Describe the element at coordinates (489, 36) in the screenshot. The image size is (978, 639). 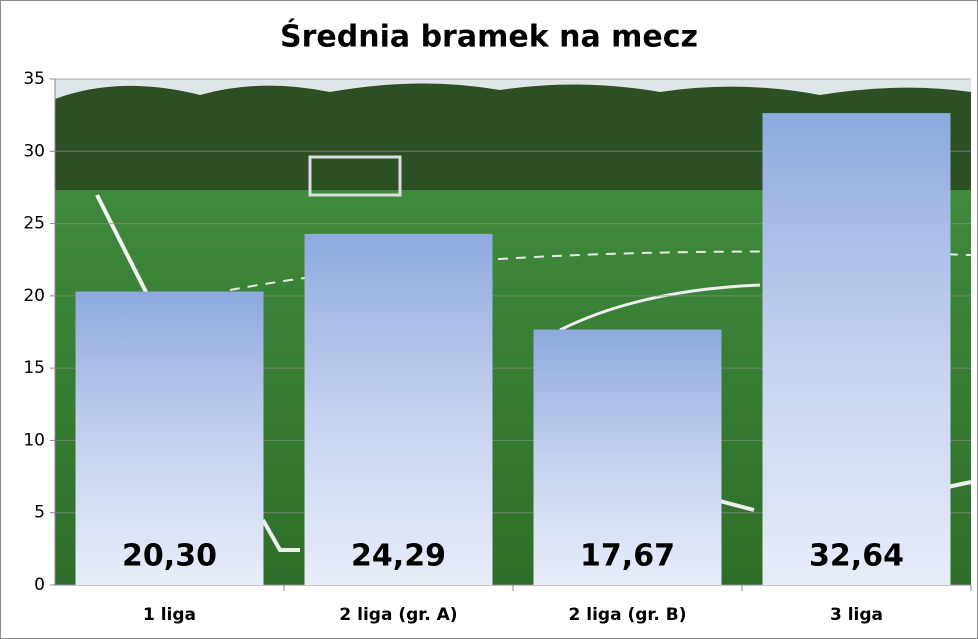
I see `chart-title: Średnia bramek na mecz` at that location.